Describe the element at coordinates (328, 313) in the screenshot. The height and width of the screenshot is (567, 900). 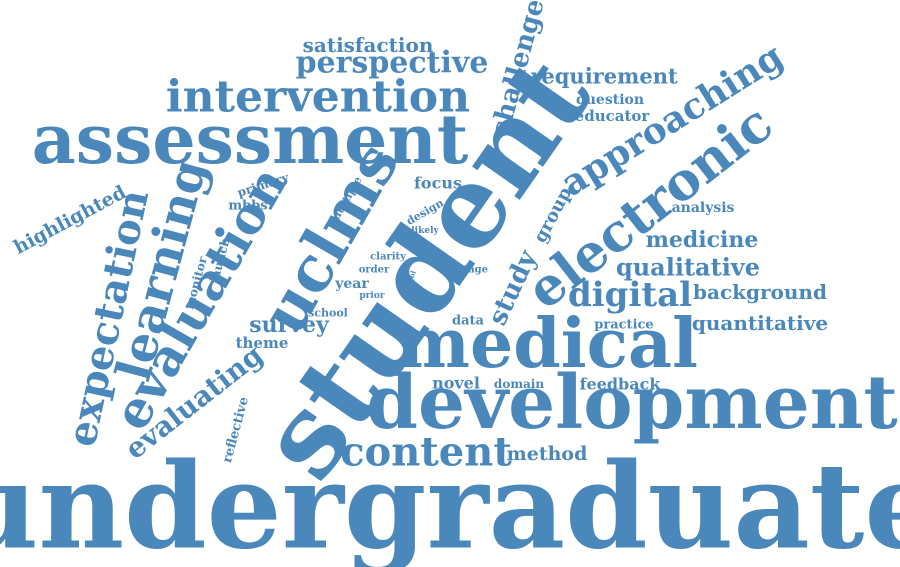
I see `word-school: school` at that location.